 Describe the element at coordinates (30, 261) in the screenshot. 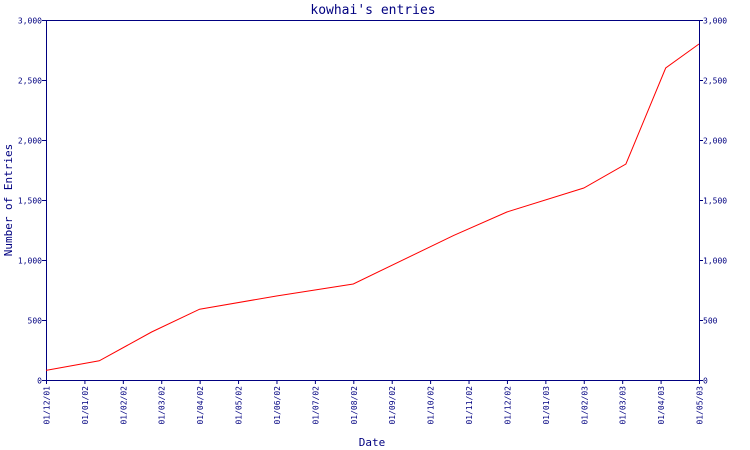

I see `y-tick-label-left: 1,000` at that location.